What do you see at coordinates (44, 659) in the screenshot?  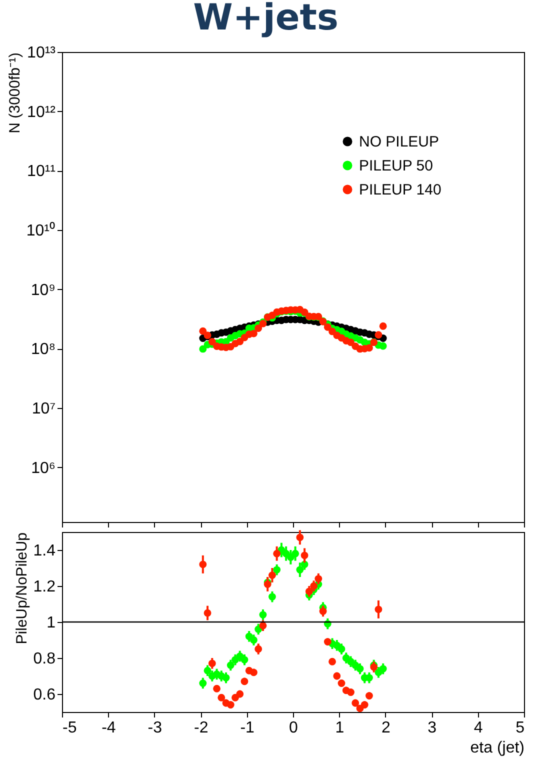 I see `y-tick-label: 0.8` at bounding box center [44, 659].